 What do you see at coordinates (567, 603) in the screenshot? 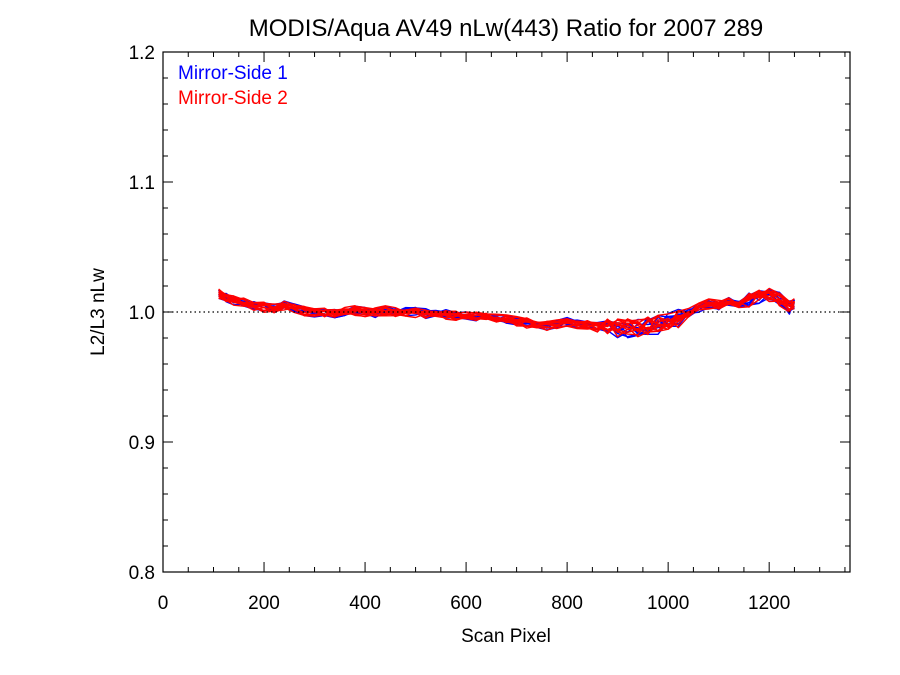
I see `x-tick-label: 800` at bounding box center [567, 603].